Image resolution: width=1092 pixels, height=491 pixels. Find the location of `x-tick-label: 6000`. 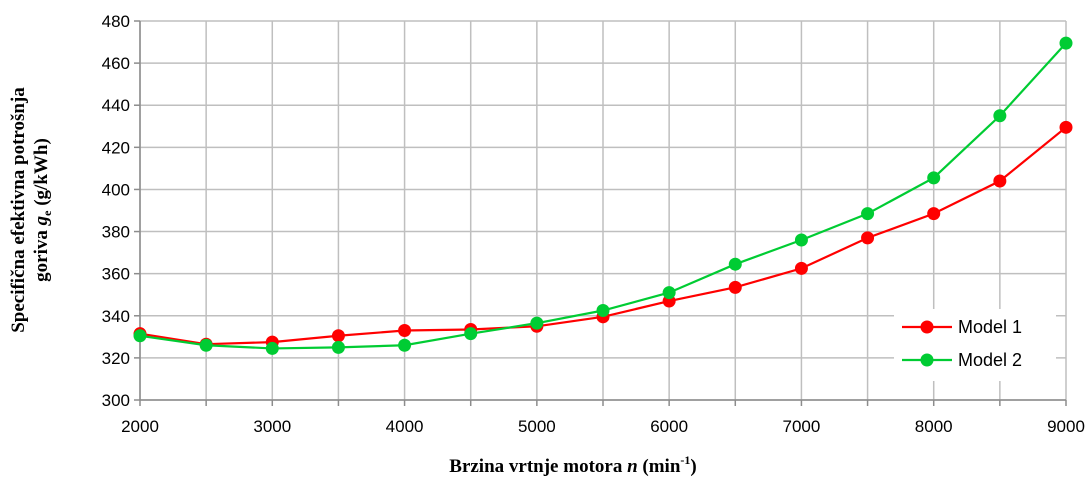

x-tick-label: 6000 is located at coordinates (669, 426).